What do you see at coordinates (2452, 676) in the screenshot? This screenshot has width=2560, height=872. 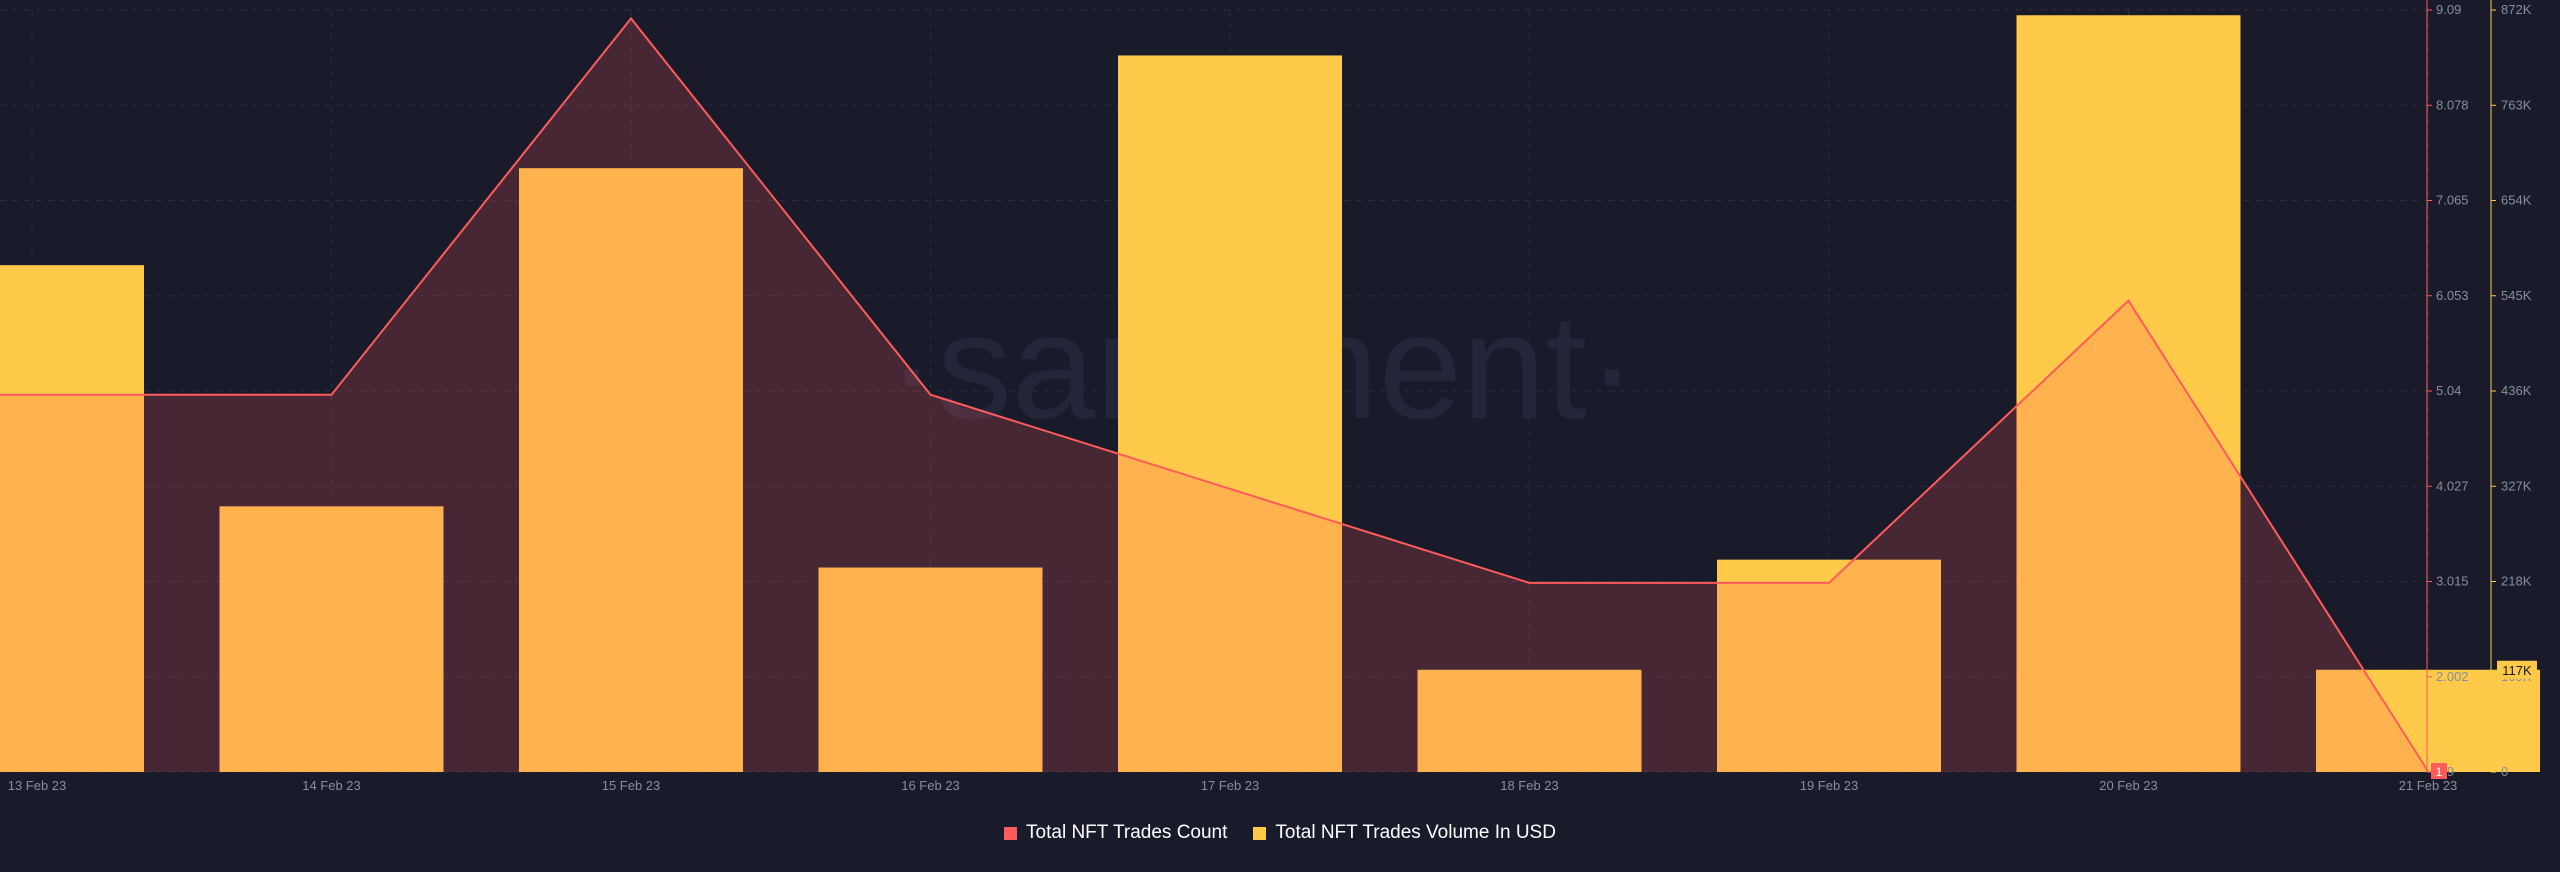 I see `count-tick-label: 2.002` at bounding box center [2452, 676].